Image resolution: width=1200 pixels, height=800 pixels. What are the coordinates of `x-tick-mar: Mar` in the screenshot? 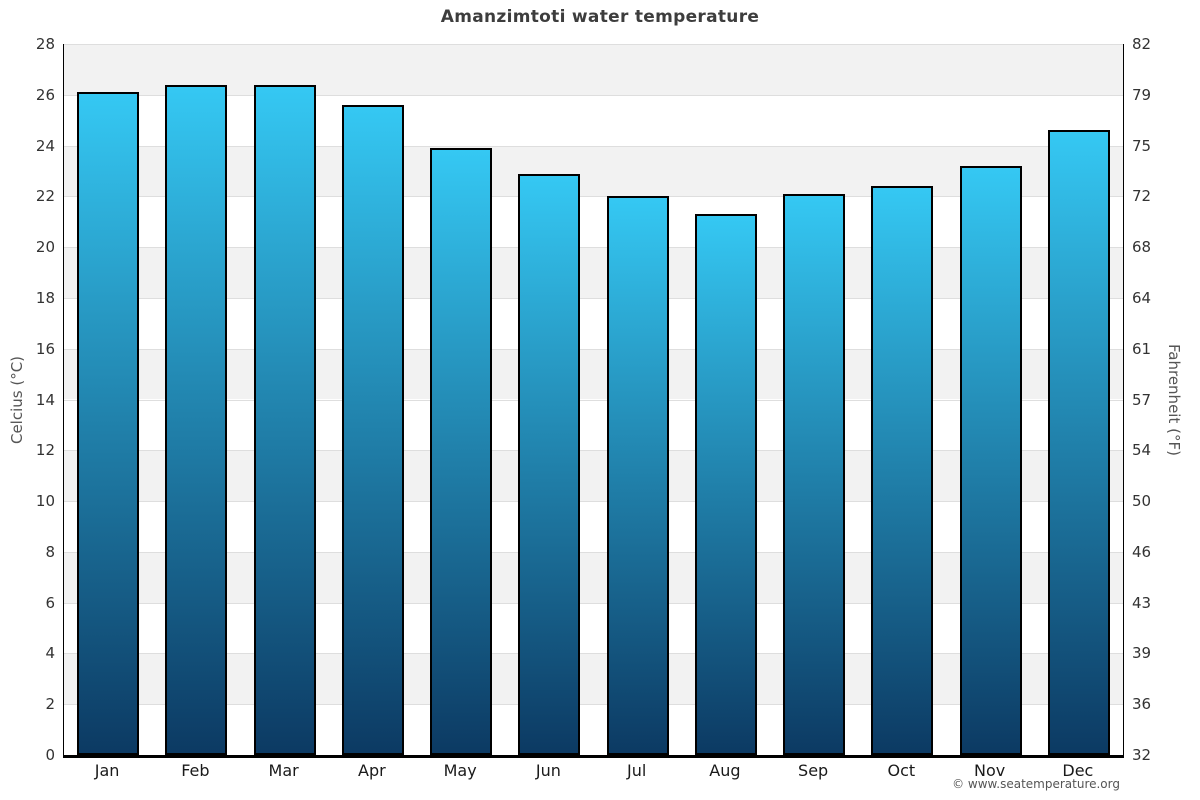 It's located at (283, 770).